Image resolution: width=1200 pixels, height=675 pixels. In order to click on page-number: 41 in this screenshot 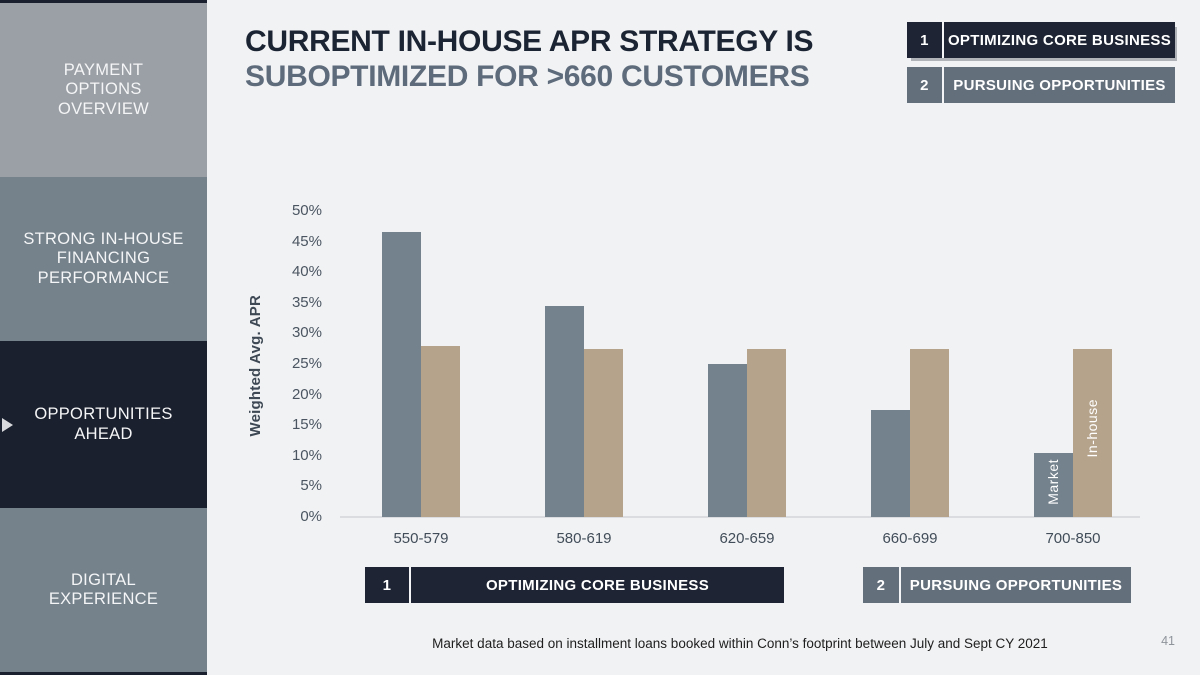, I will do `click(1168, 641)`.